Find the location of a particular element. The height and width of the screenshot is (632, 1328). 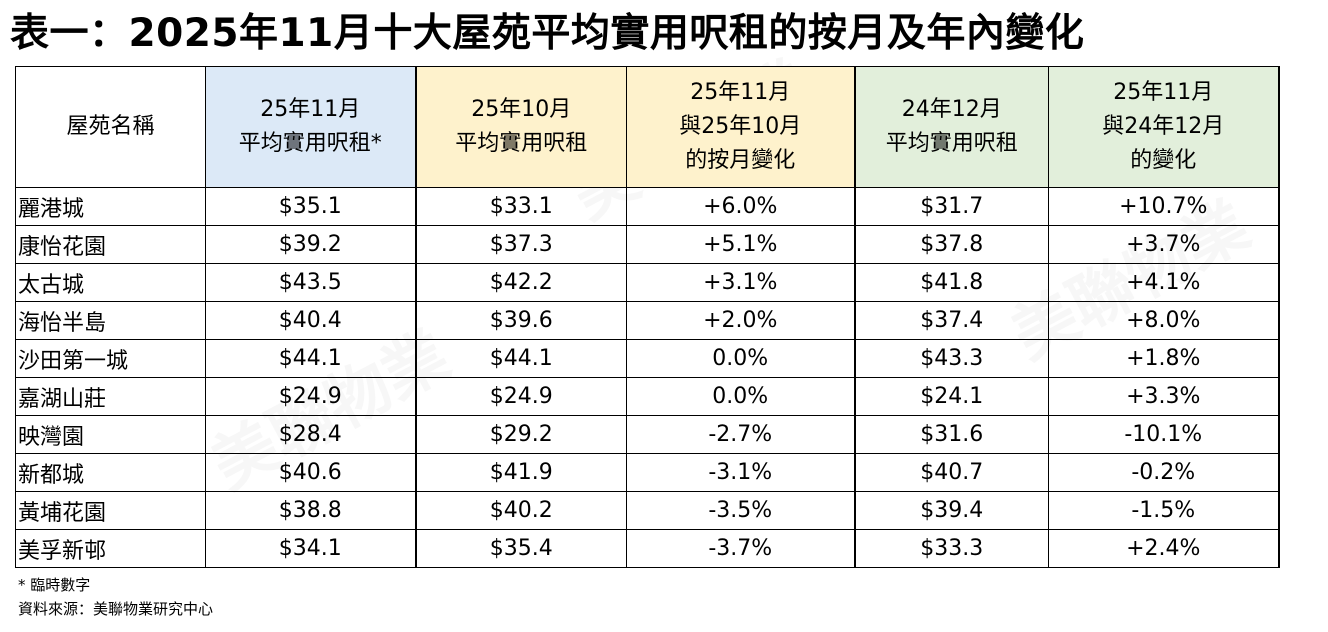

estate-name: 新都城 is located at coordinates (110, 472).